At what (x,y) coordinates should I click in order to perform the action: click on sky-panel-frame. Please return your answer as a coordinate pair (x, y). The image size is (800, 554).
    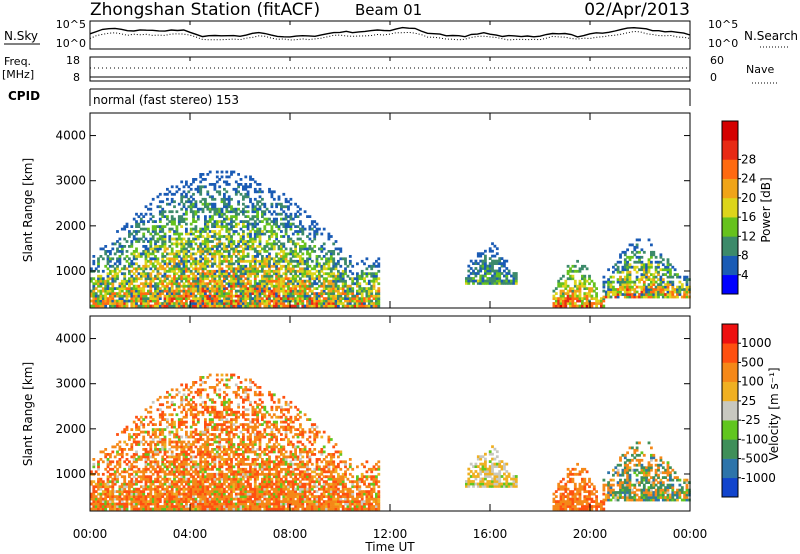
    Looking at the image, I should click on (390, 35).